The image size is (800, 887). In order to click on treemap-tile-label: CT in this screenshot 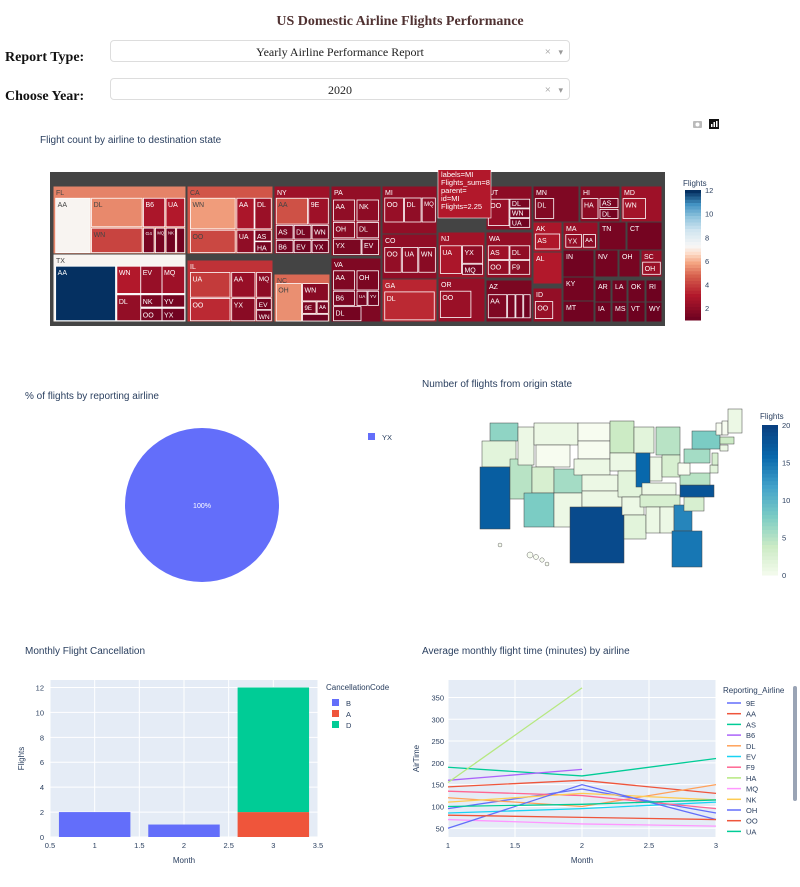, I will do `click(635, 229)`.